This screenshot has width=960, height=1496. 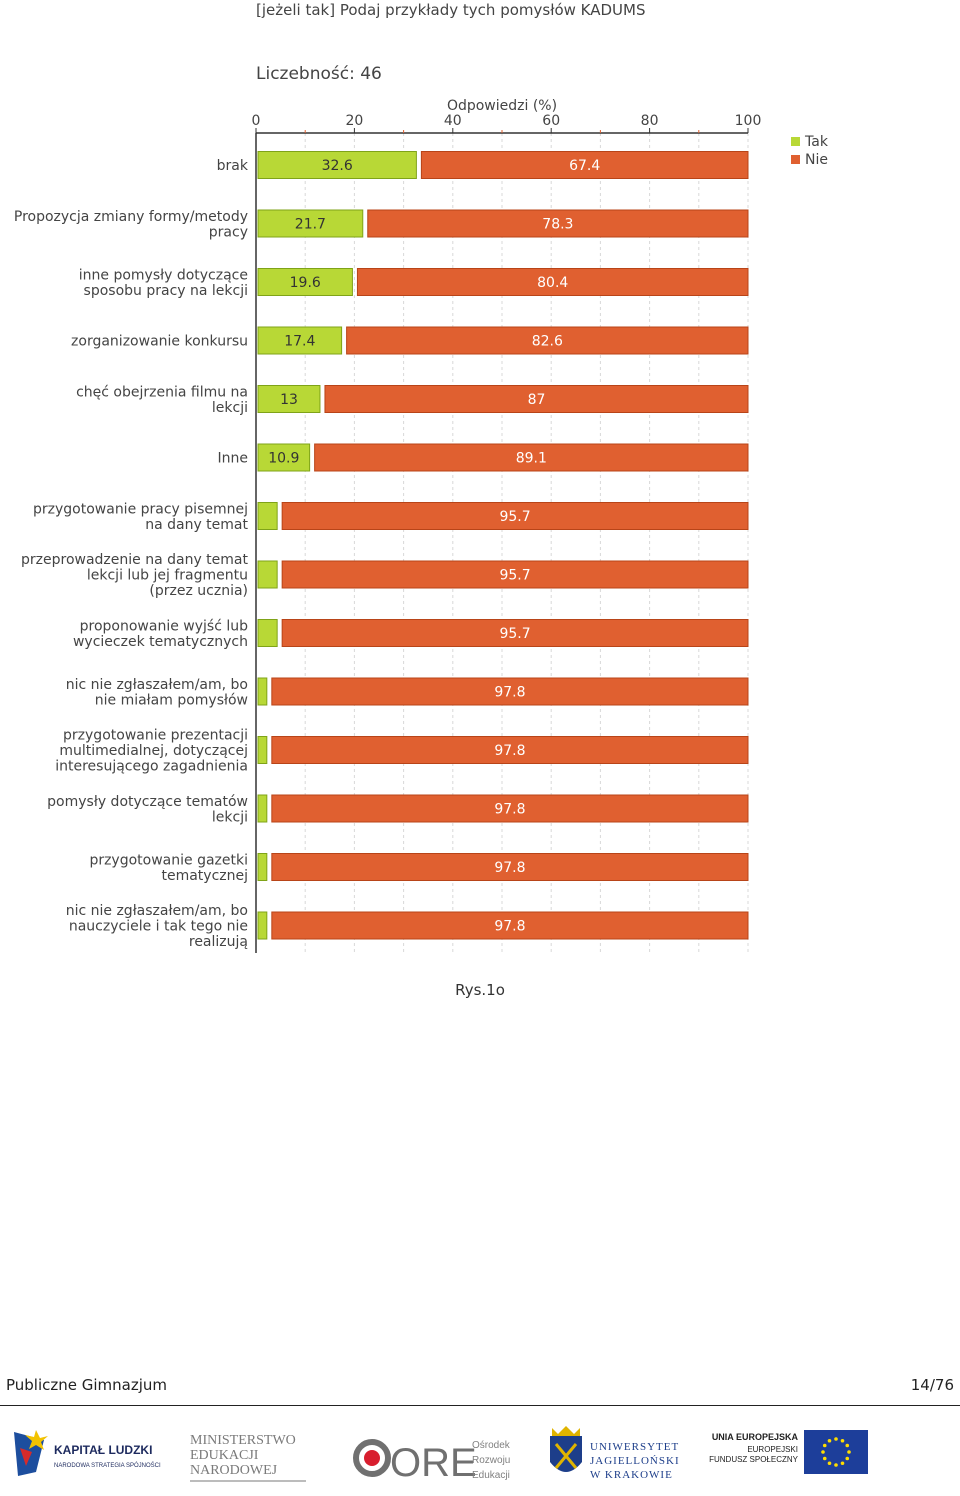 I want to click on x-axis-ticks: 0 20 40 60 80 100, so click(x=507, y=123).